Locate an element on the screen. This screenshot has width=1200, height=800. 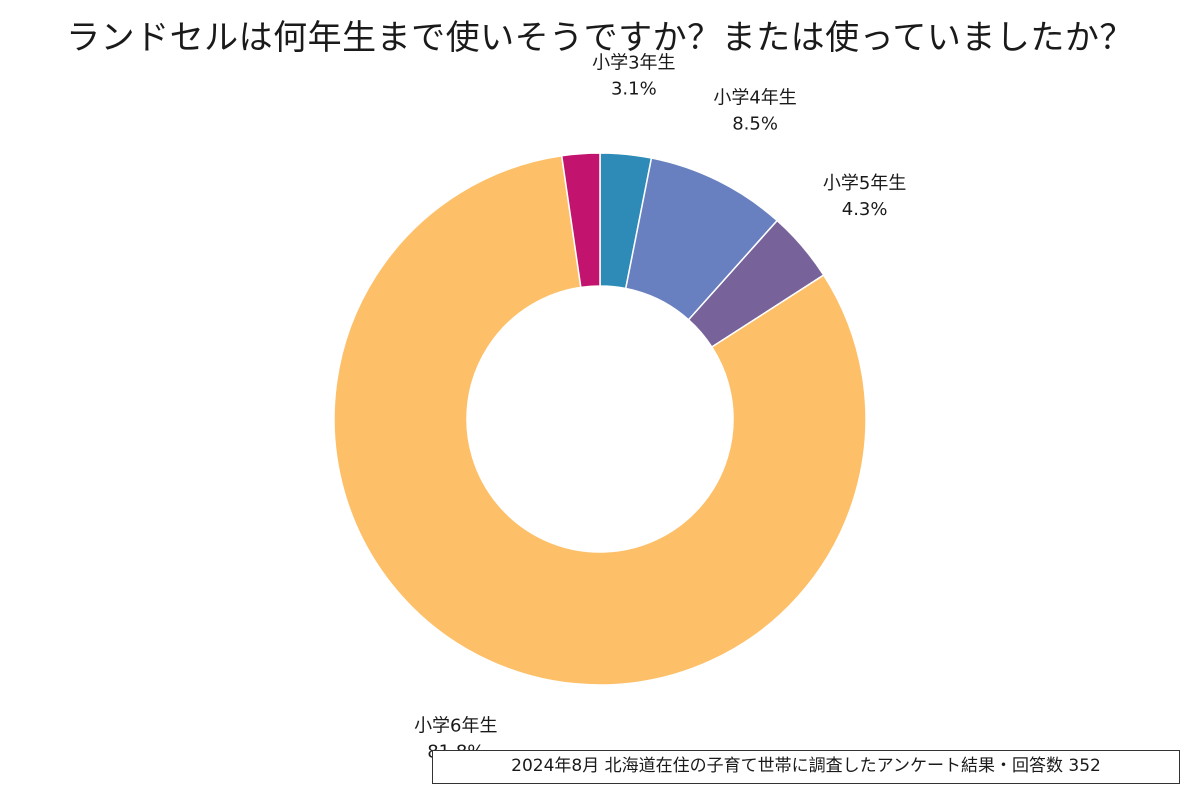
slice-value-label: 8.5% is located at coordinates (755, 123).